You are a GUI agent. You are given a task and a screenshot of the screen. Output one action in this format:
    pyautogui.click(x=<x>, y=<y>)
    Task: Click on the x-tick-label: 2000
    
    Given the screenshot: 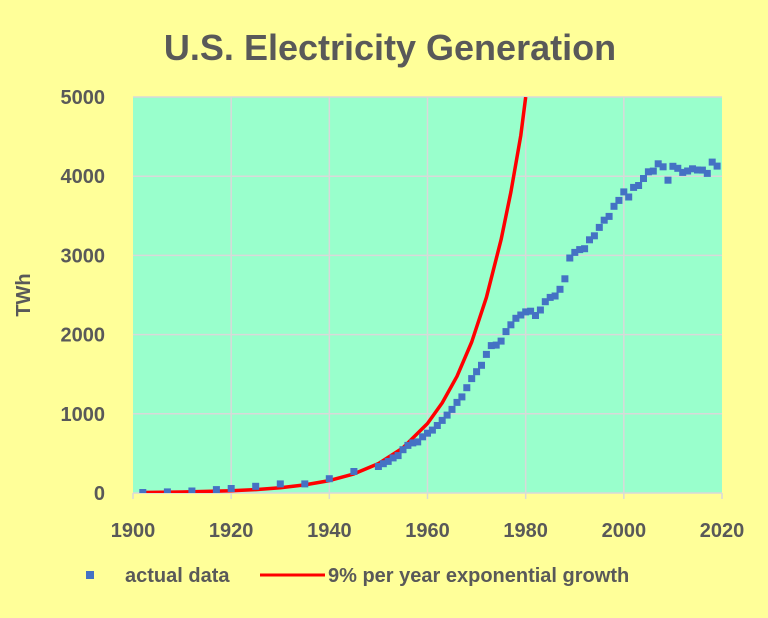 What is the action you would take?
    pyautogui.click(x=624, y=531)
    